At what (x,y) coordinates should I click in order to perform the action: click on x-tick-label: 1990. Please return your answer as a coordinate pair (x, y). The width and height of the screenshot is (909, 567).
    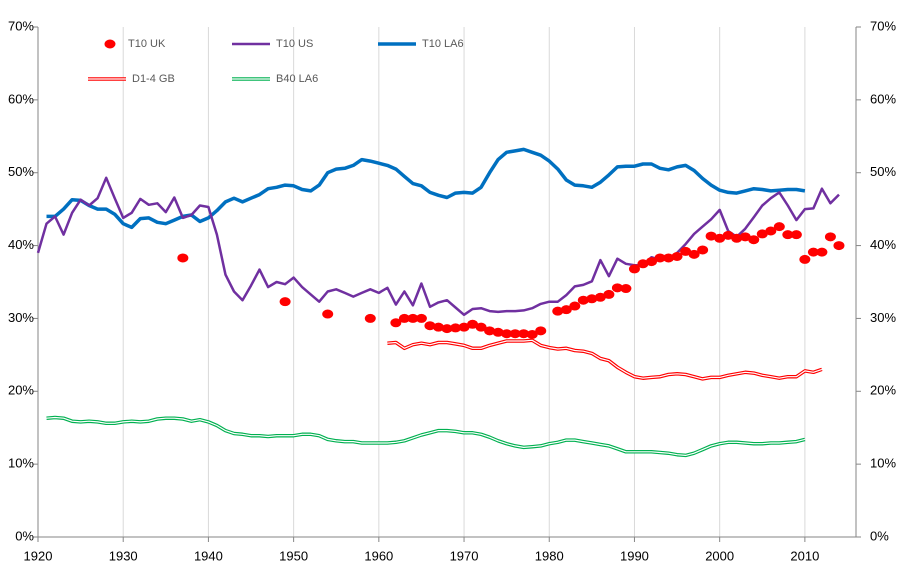
    Looking at the image, I should click on (634, 555).